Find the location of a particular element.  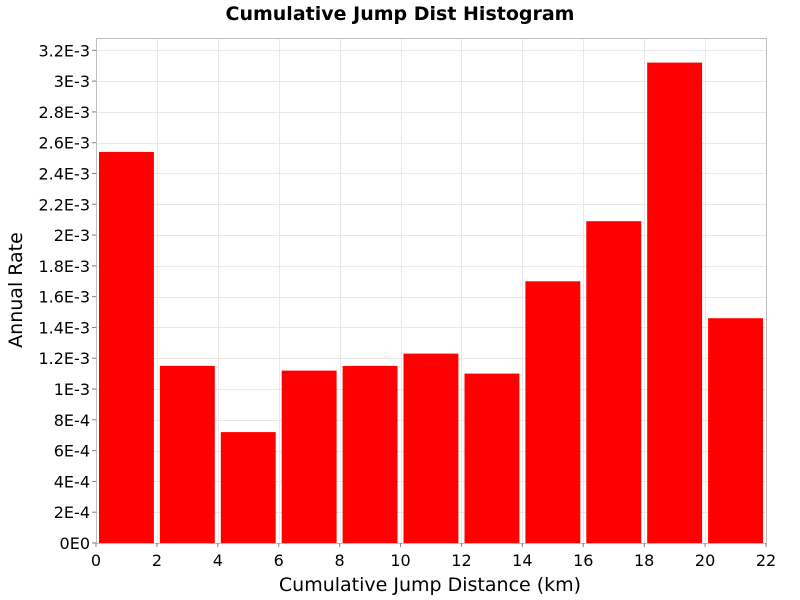

x-tick-label: 2 is located at coordinates (157, 560).